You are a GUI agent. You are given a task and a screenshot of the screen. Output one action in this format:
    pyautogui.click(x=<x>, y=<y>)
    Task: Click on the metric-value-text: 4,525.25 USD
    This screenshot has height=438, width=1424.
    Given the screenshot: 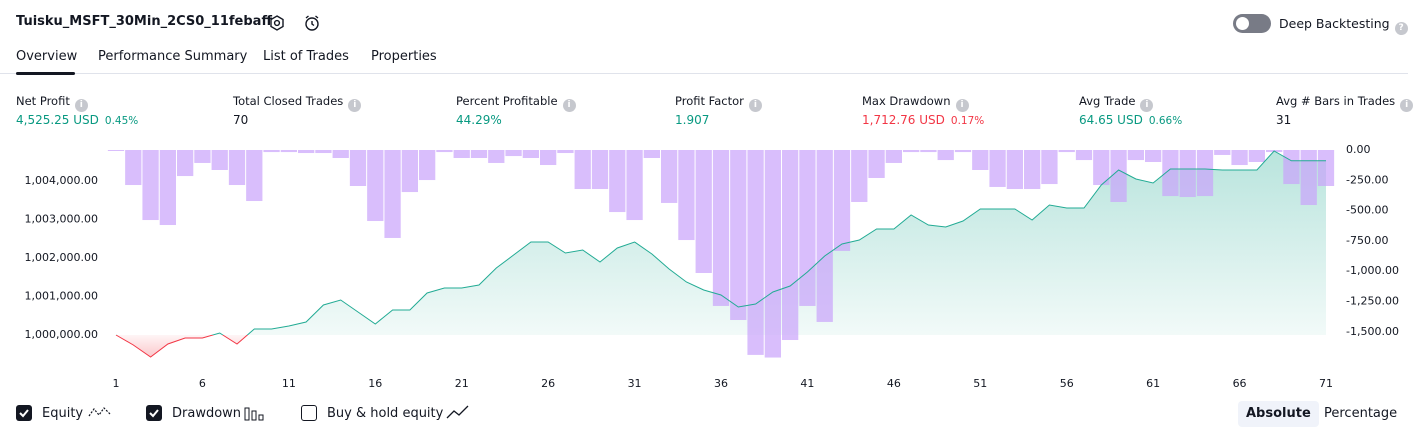 What is the action you would take?
    pyautogui.click(x=57, y=120)
    